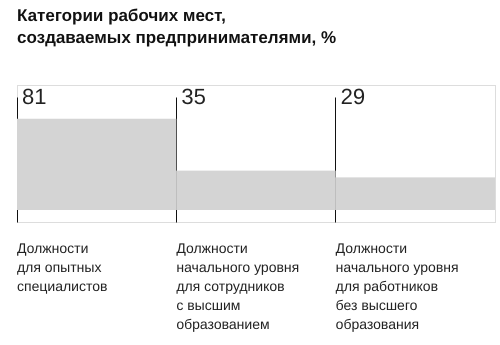 This screenshot has width=500, height=345. I want to click on x-tick-label: Должности начального уровня для работников без высшего образования, so click(397, 286).